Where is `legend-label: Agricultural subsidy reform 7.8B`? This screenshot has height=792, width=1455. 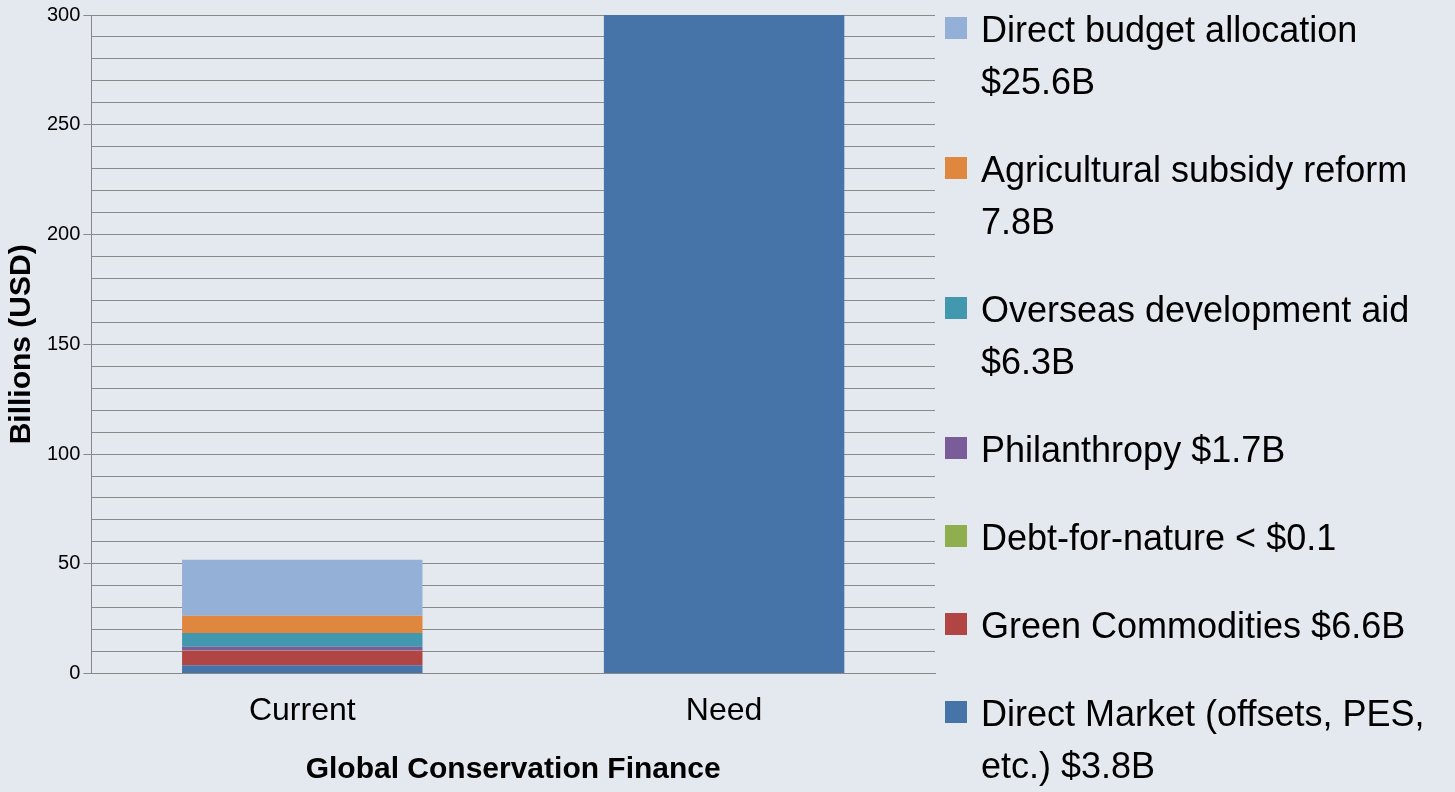 legend-label: Agricultural subsidy reform 7.8B is located at coordinates (1195, 196).